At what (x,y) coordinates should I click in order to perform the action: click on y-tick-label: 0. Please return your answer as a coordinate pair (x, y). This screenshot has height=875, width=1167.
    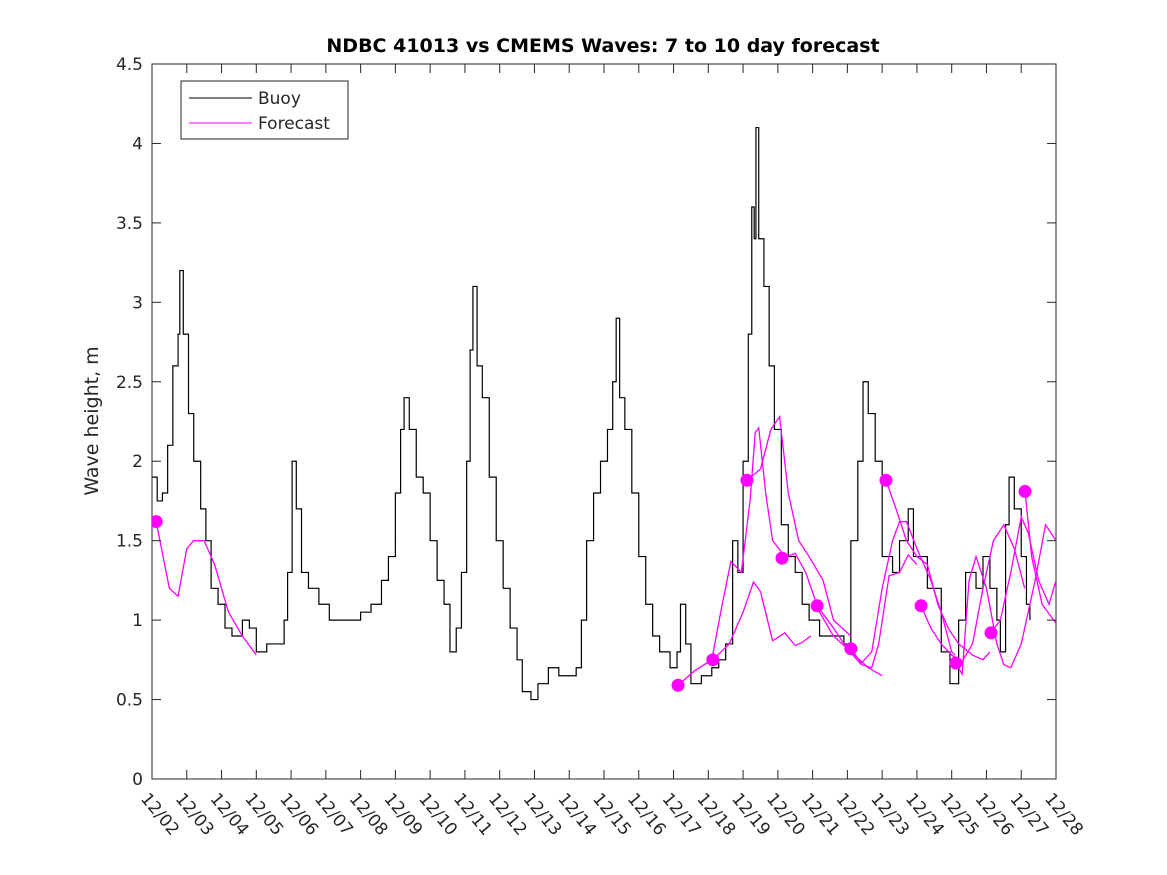
    Looking at the image, I should click on (137, 780).